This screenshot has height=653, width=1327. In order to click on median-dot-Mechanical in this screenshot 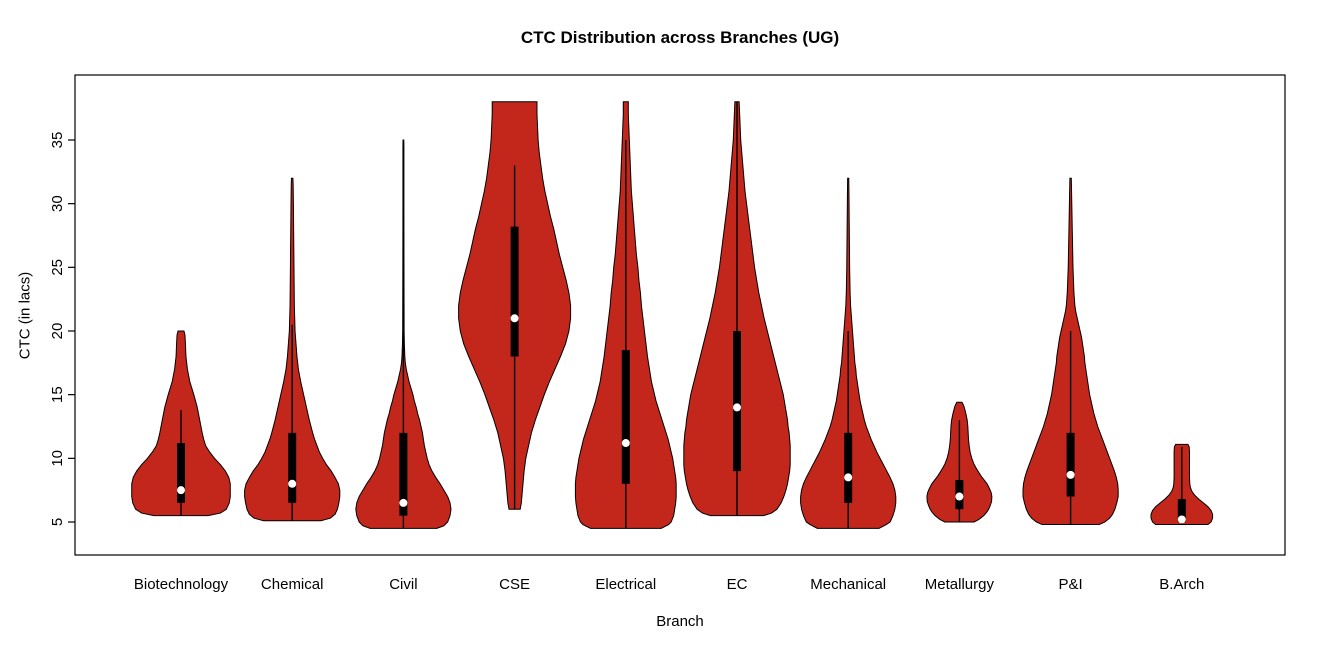, I will do `click(848, 477)`.